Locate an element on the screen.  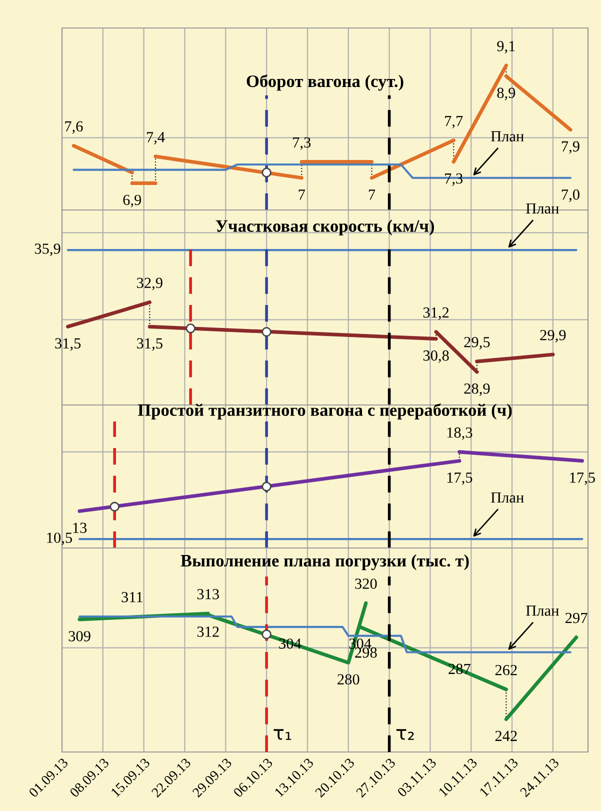
text: Участковая скорость (км/ч) is located at coordinates (325, 228).